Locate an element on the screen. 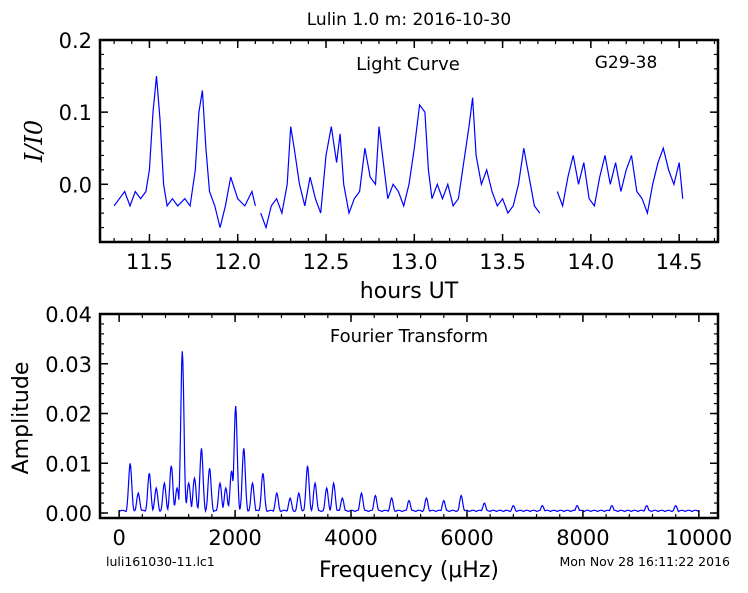 The width and height of the screenshot is (748, 593). x-tick-label: 14.5 is located at coordinates (679, 262).